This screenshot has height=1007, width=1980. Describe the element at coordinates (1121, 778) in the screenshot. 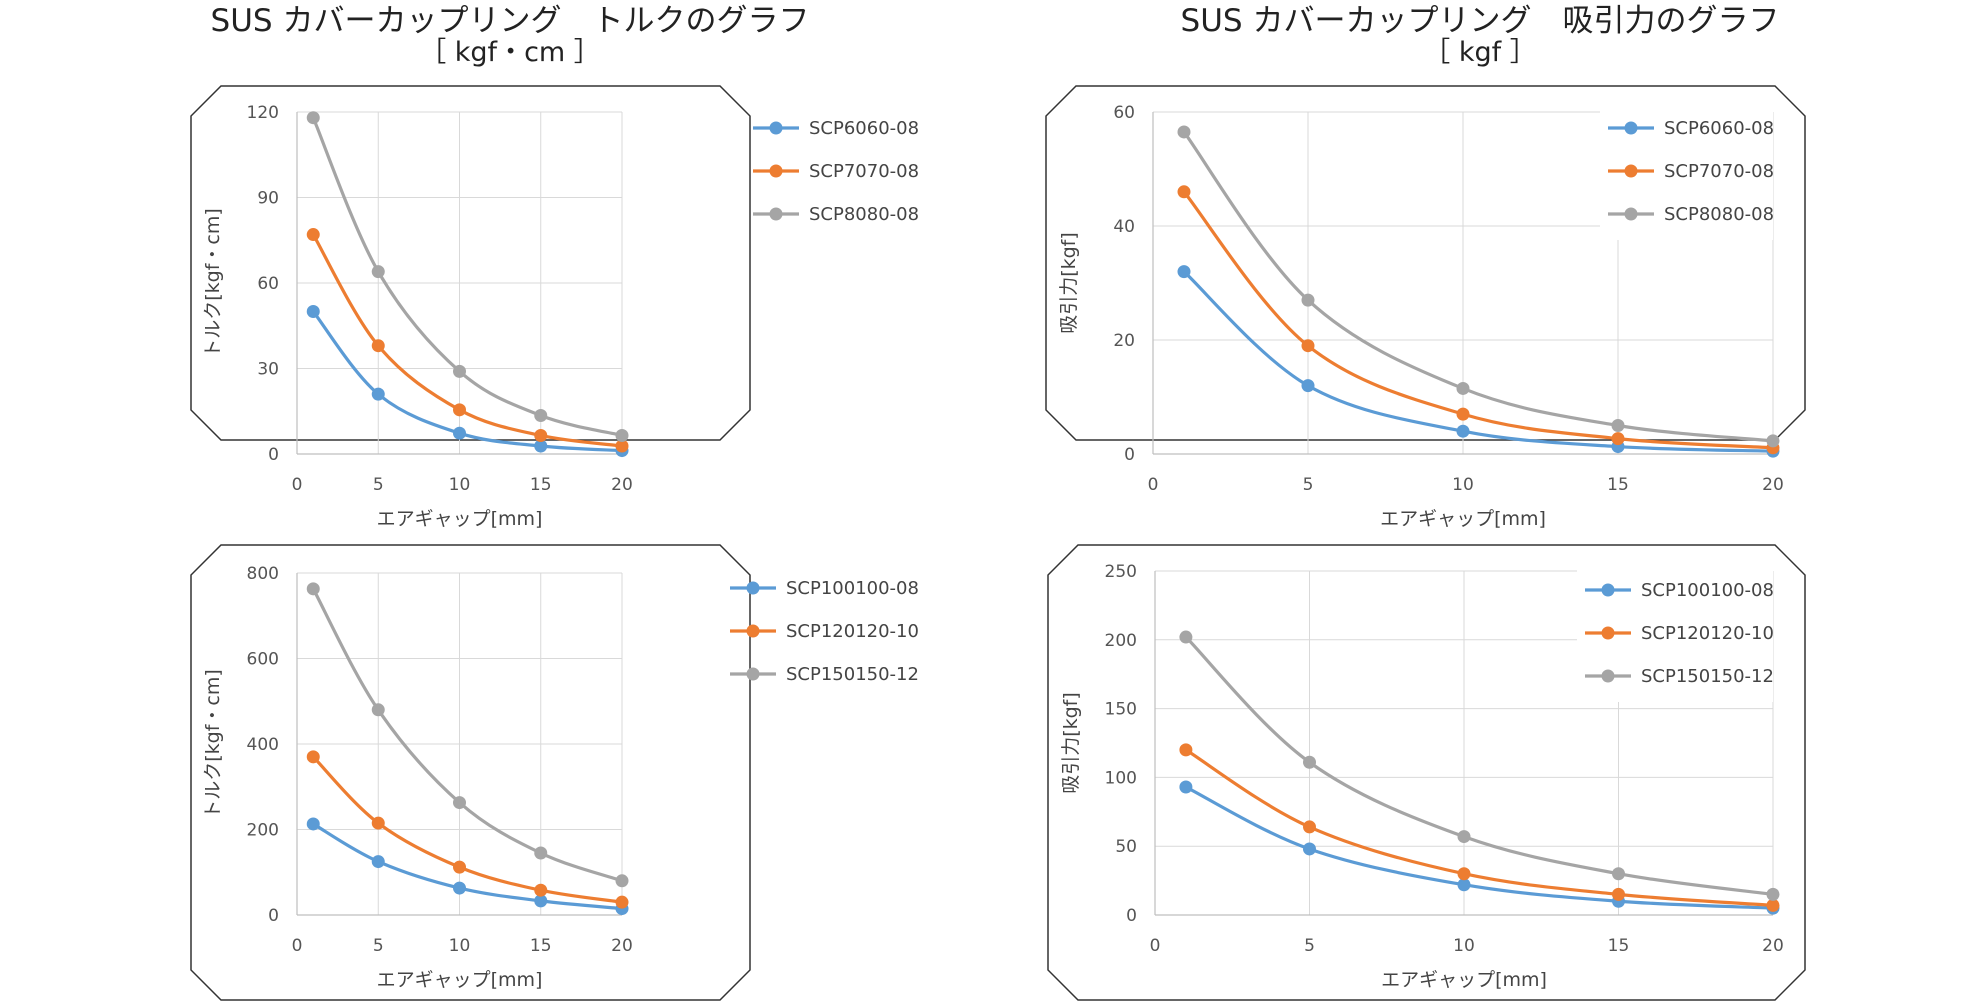

I see `y-tick-label: 100` at that location.